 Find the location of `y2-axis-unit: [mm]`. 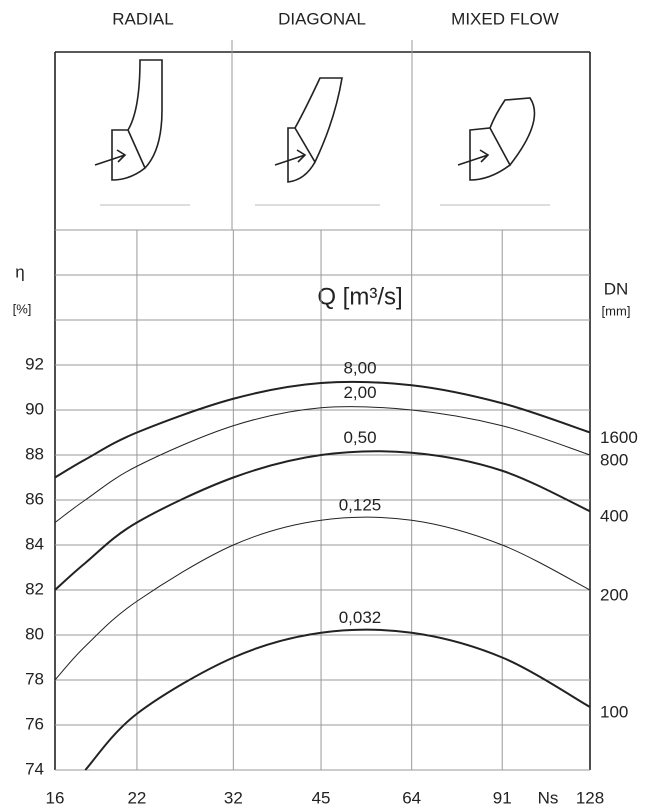

y2-axis-unit: [mm] is located at coordinates (616, 310).